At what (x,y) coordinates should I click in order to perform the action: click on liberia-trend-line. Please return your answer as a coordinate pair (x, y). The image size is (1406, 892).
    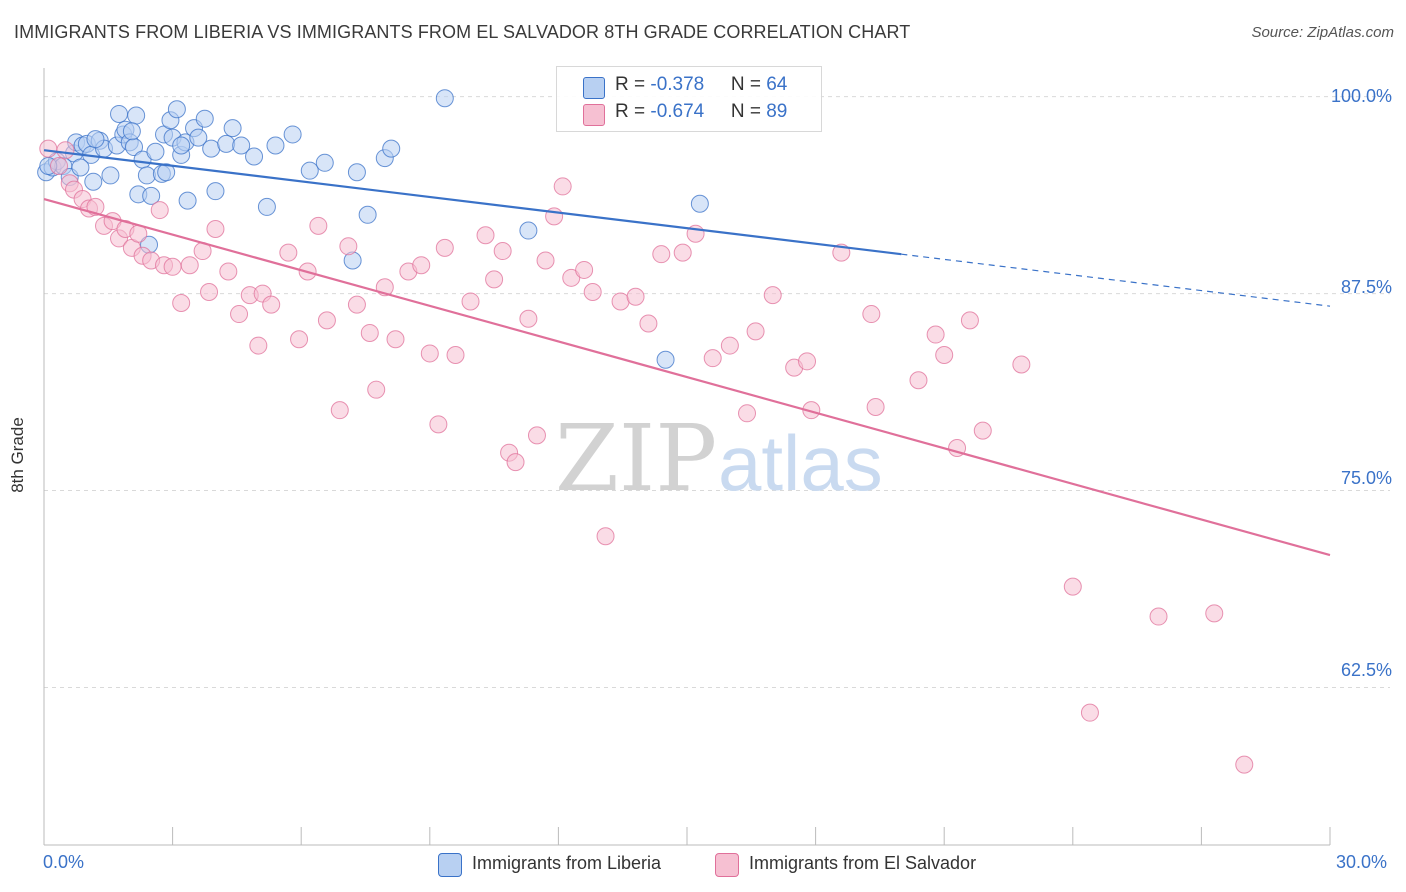
    Looking at the image, I should click on (472, 202).